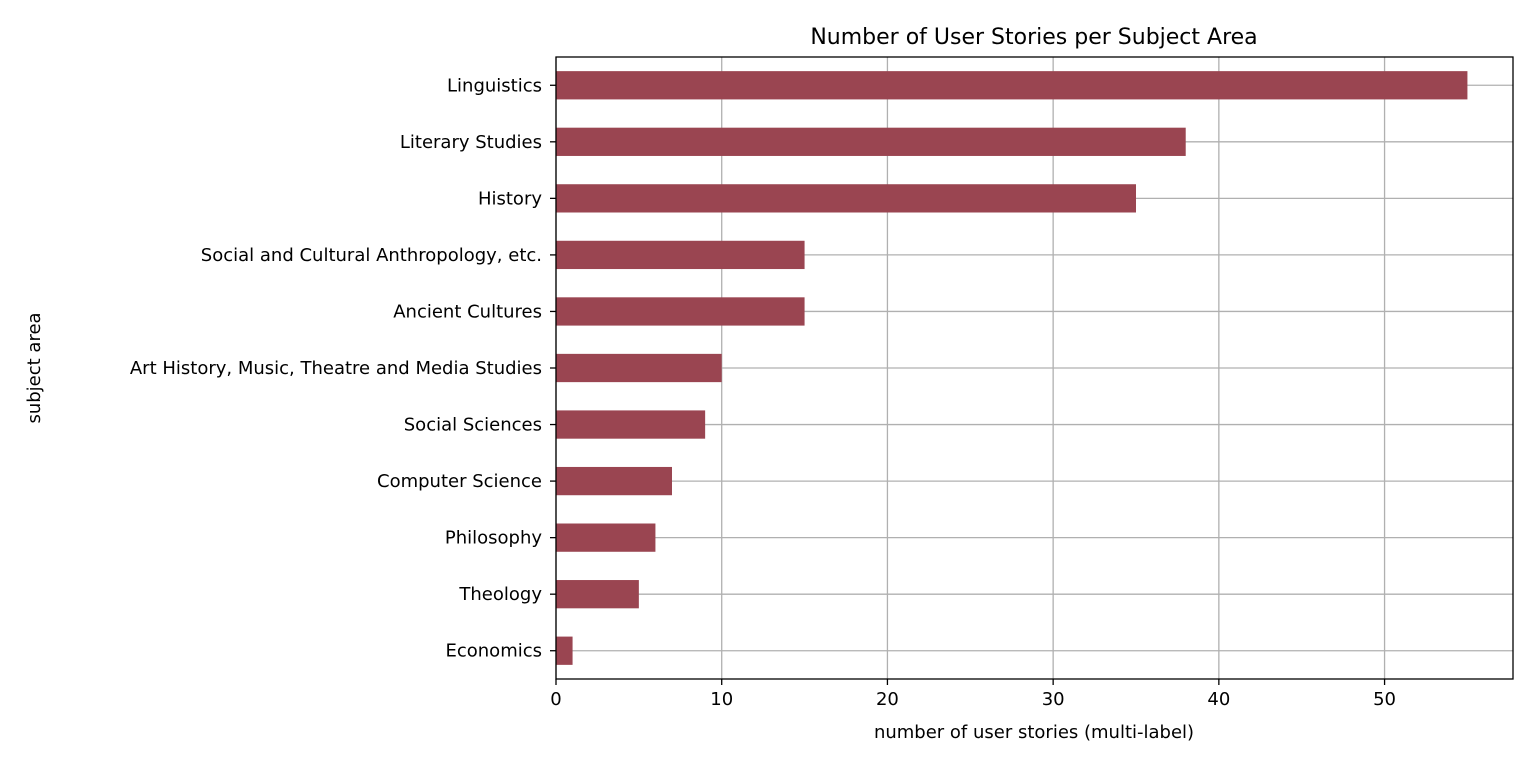 The image size is (1536, 772). I want to click on y-tick-label: Philosophy, so click(494, 538).